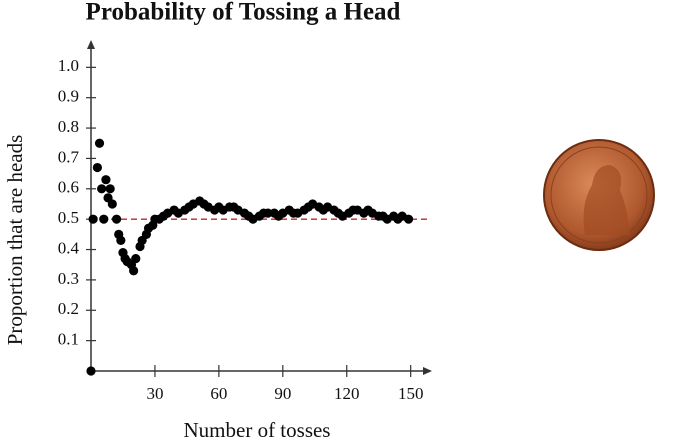 The image size is (685, 443). Describe the element at coordinates (69, 156) in the screenshot. I see `y-tick-label: 0.7` at that location.